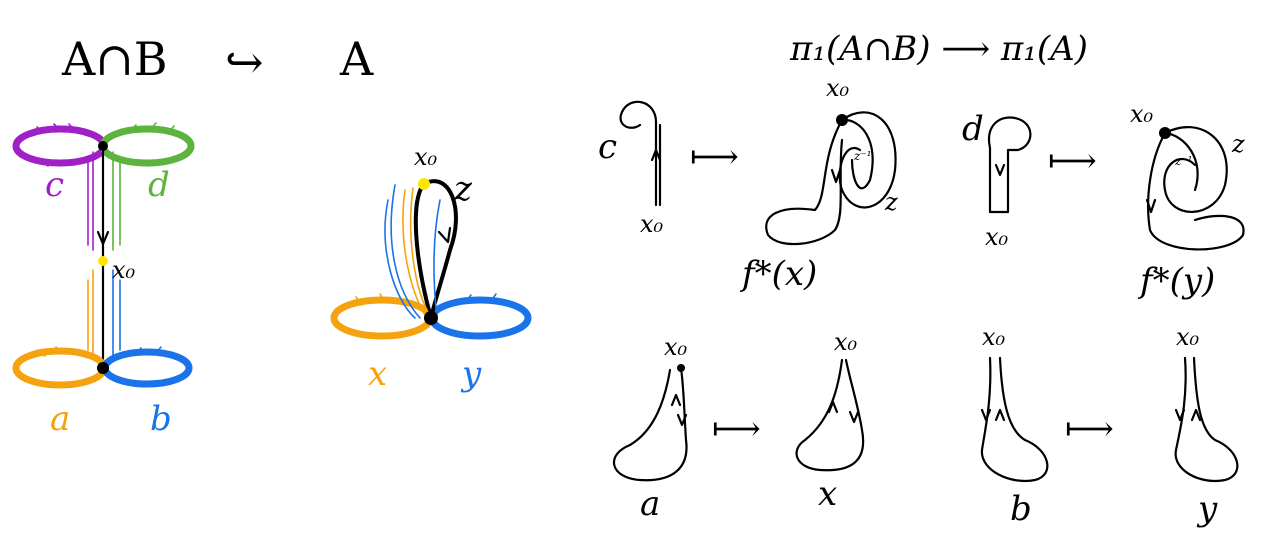 This screenshot has height=538, width=1280. I want to click on spine-arrow, so click(103, 238).